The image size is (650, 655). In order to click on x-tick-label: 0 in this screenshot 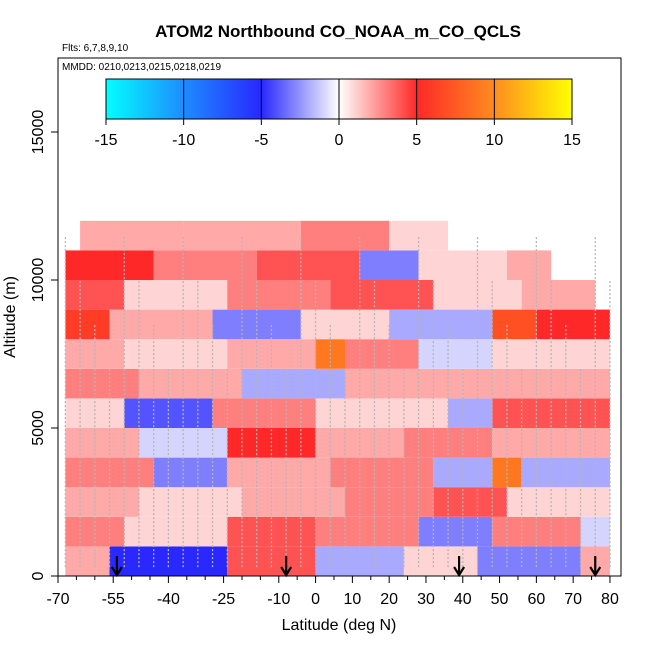, I will do `click(315, 599)`.